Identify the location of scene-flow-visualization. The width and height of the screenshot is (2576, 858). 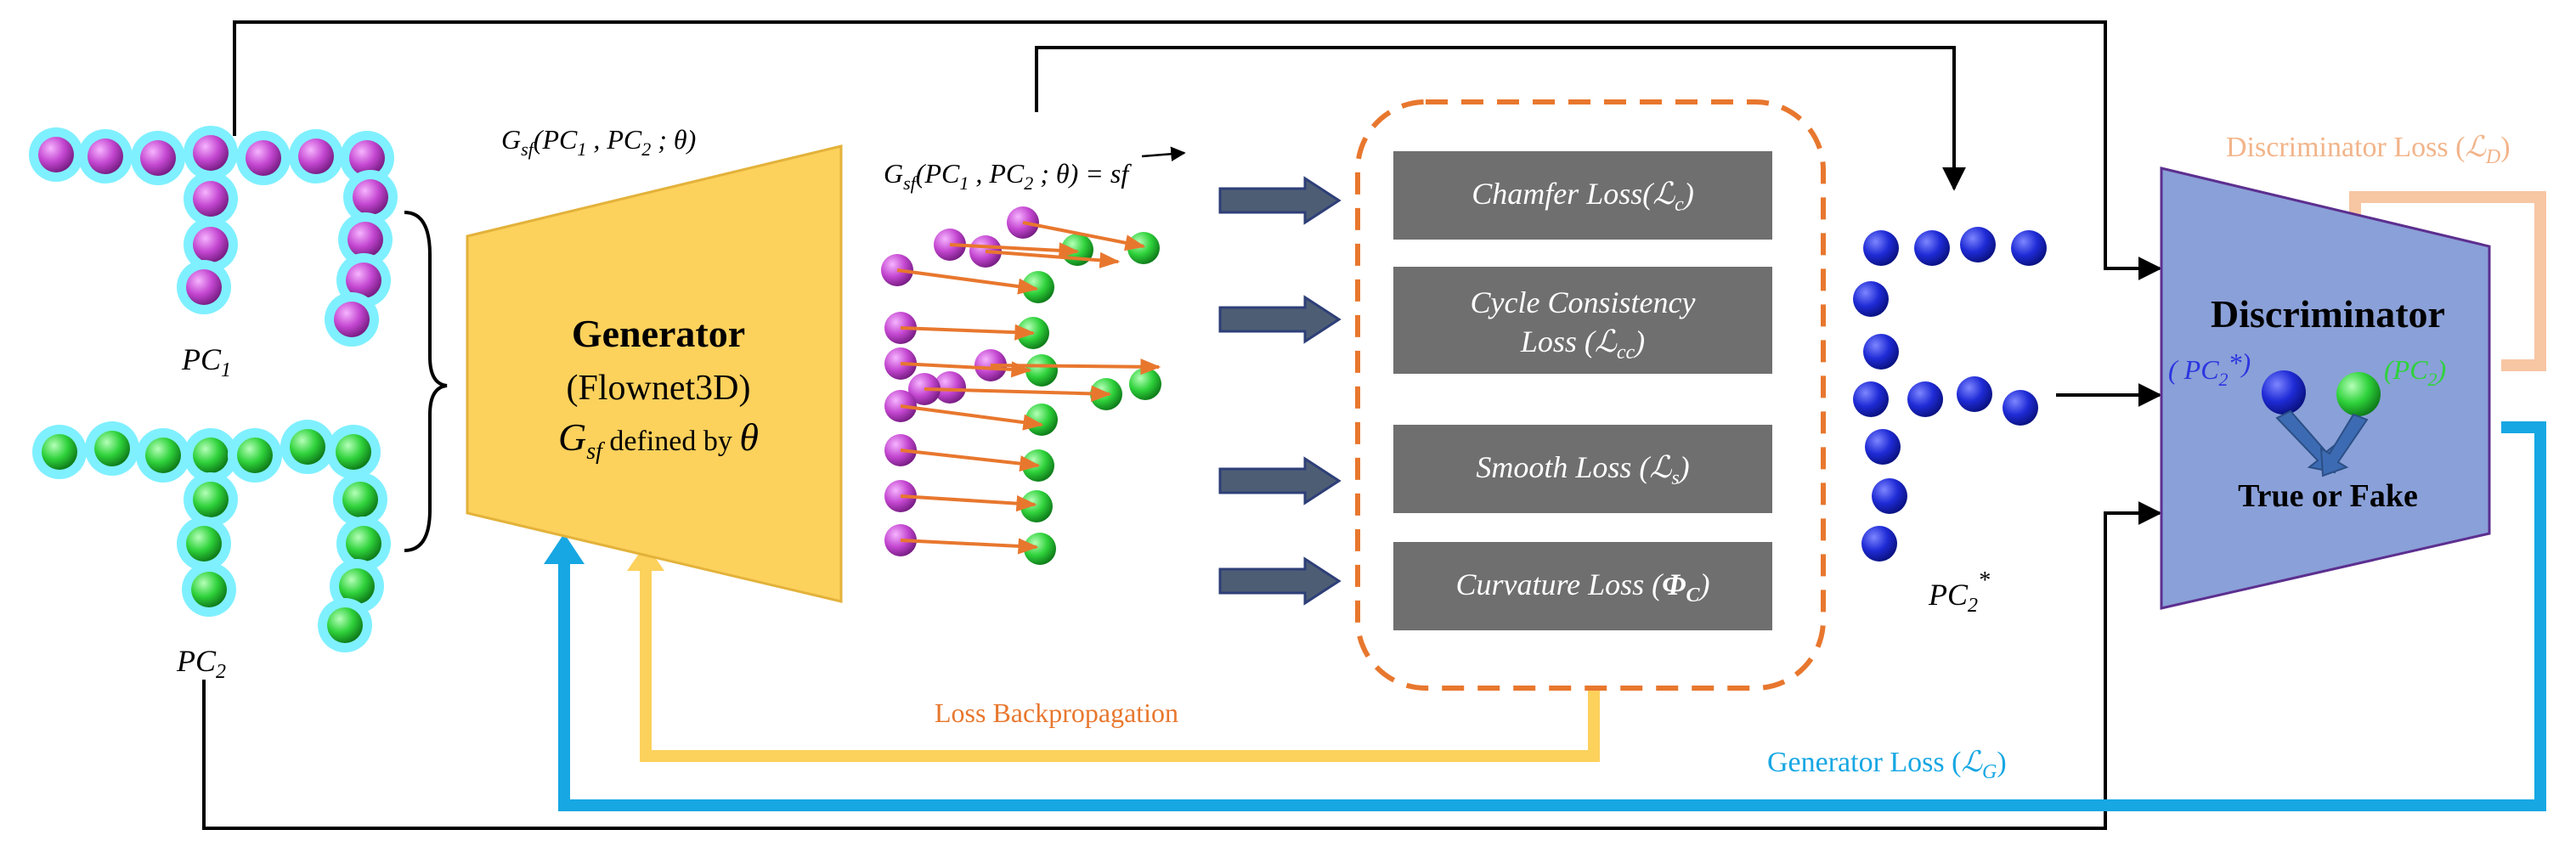
(1021, 385).